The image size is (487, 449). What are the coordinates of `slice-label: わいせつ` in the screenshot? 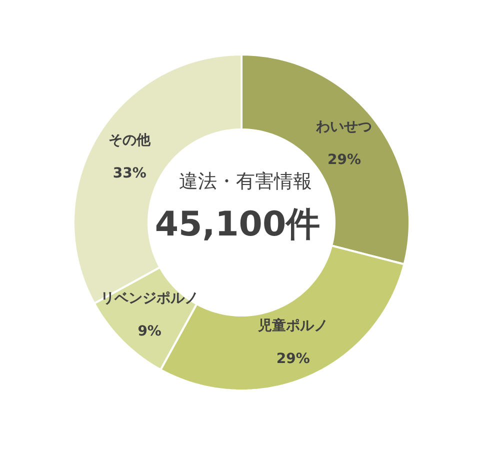 It's located at (343, 126).